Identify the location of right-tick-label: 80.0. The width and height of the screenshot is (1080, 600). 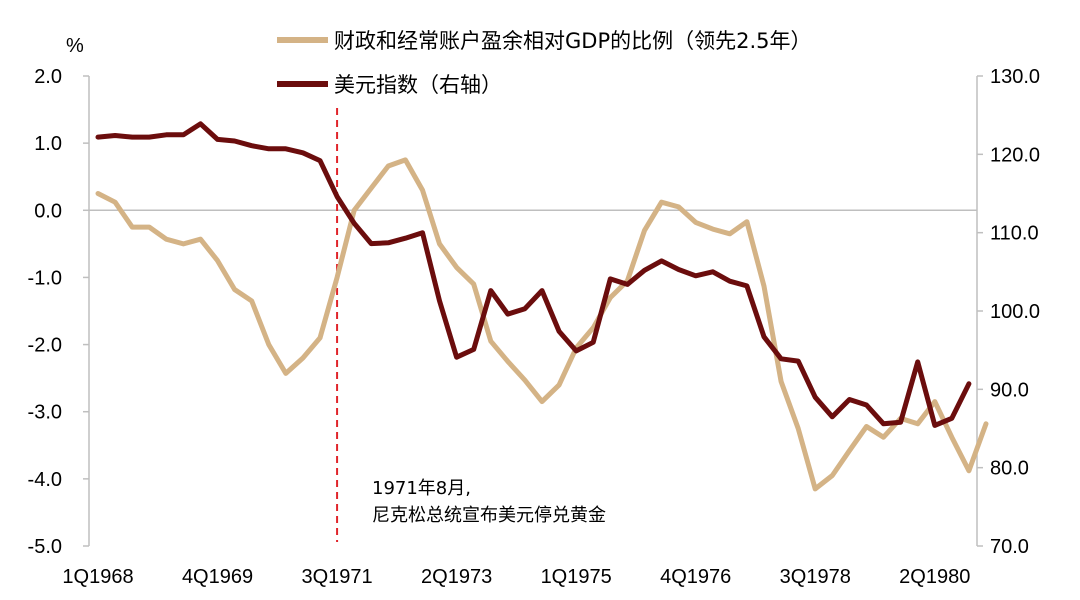
(1009, 469).